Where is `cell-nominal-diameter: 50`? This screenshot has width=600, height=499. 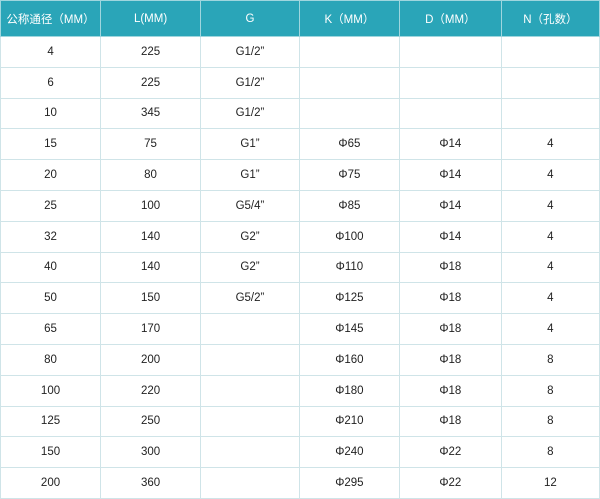
cell-nominal-diameter: 50 is located at coordinates (51, 298).